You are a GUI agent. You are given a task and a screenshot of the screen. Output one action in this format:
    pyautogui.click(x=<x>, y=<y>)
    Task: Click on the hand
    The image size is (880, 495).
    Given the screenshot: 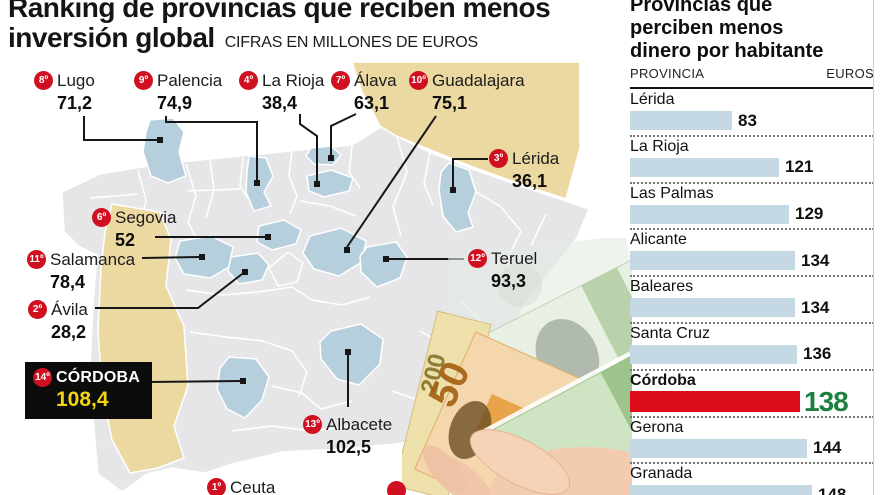 What is the action you would take?
    pyautogui.click(x=527, y=462)
    